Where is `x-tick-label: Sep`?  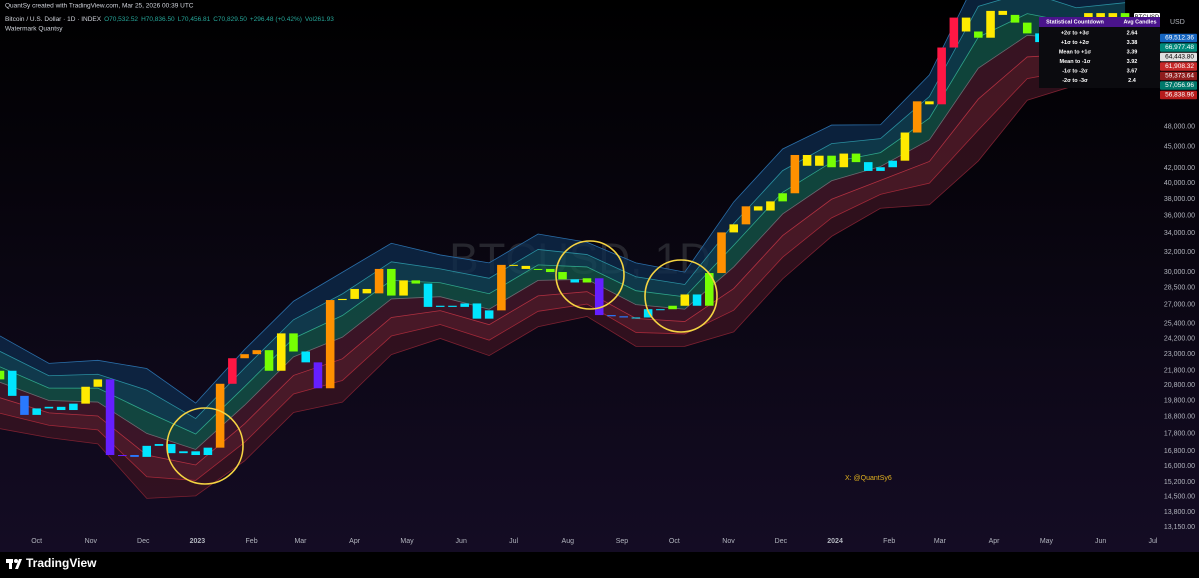
x-tick-label: Sep is located at coordinates (622, 541).